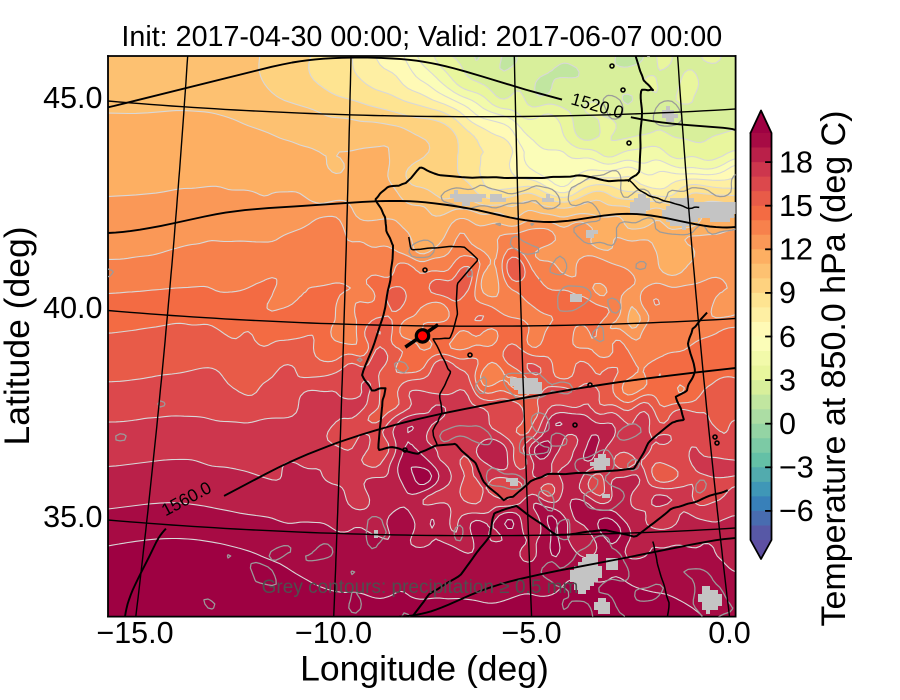  I want to click on svg-text: 18, so click(796, 162).